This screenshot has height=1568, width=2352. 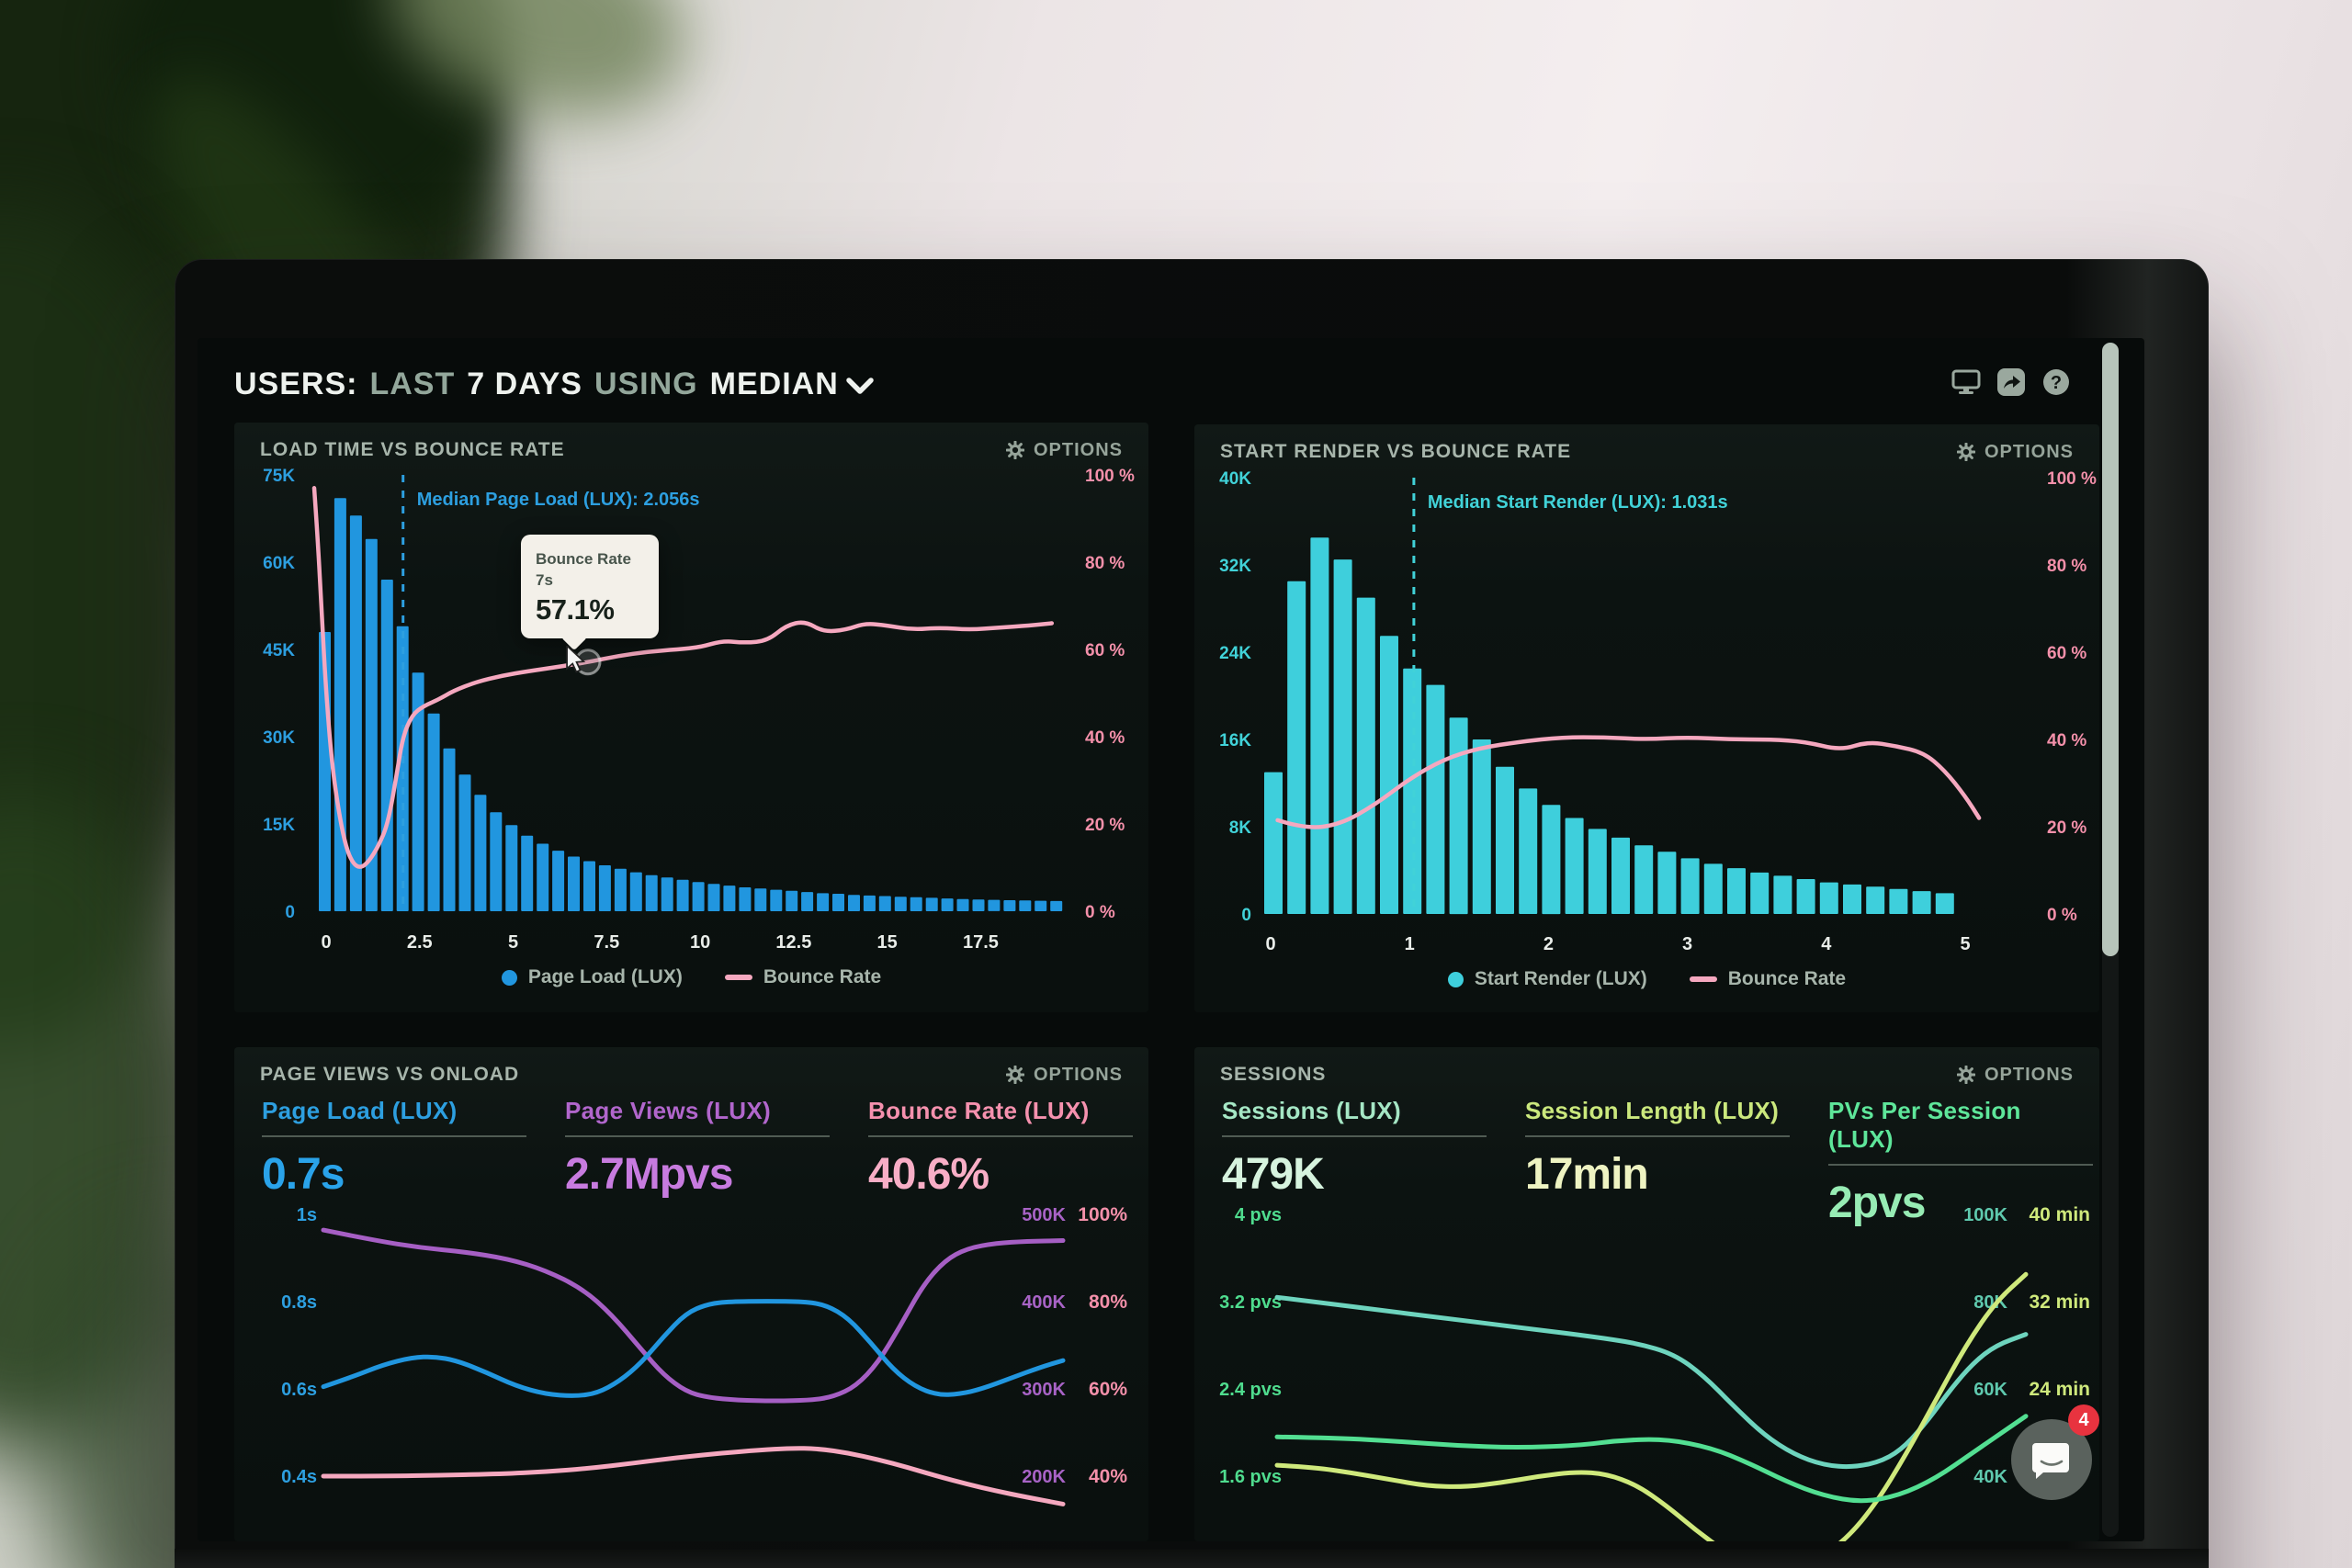 What do you see at coordinates (1374, 1162) in the screenshot?
I see `metric-sessions: Sessions (LUX) 479K` at bounding box center [1374, 1162].